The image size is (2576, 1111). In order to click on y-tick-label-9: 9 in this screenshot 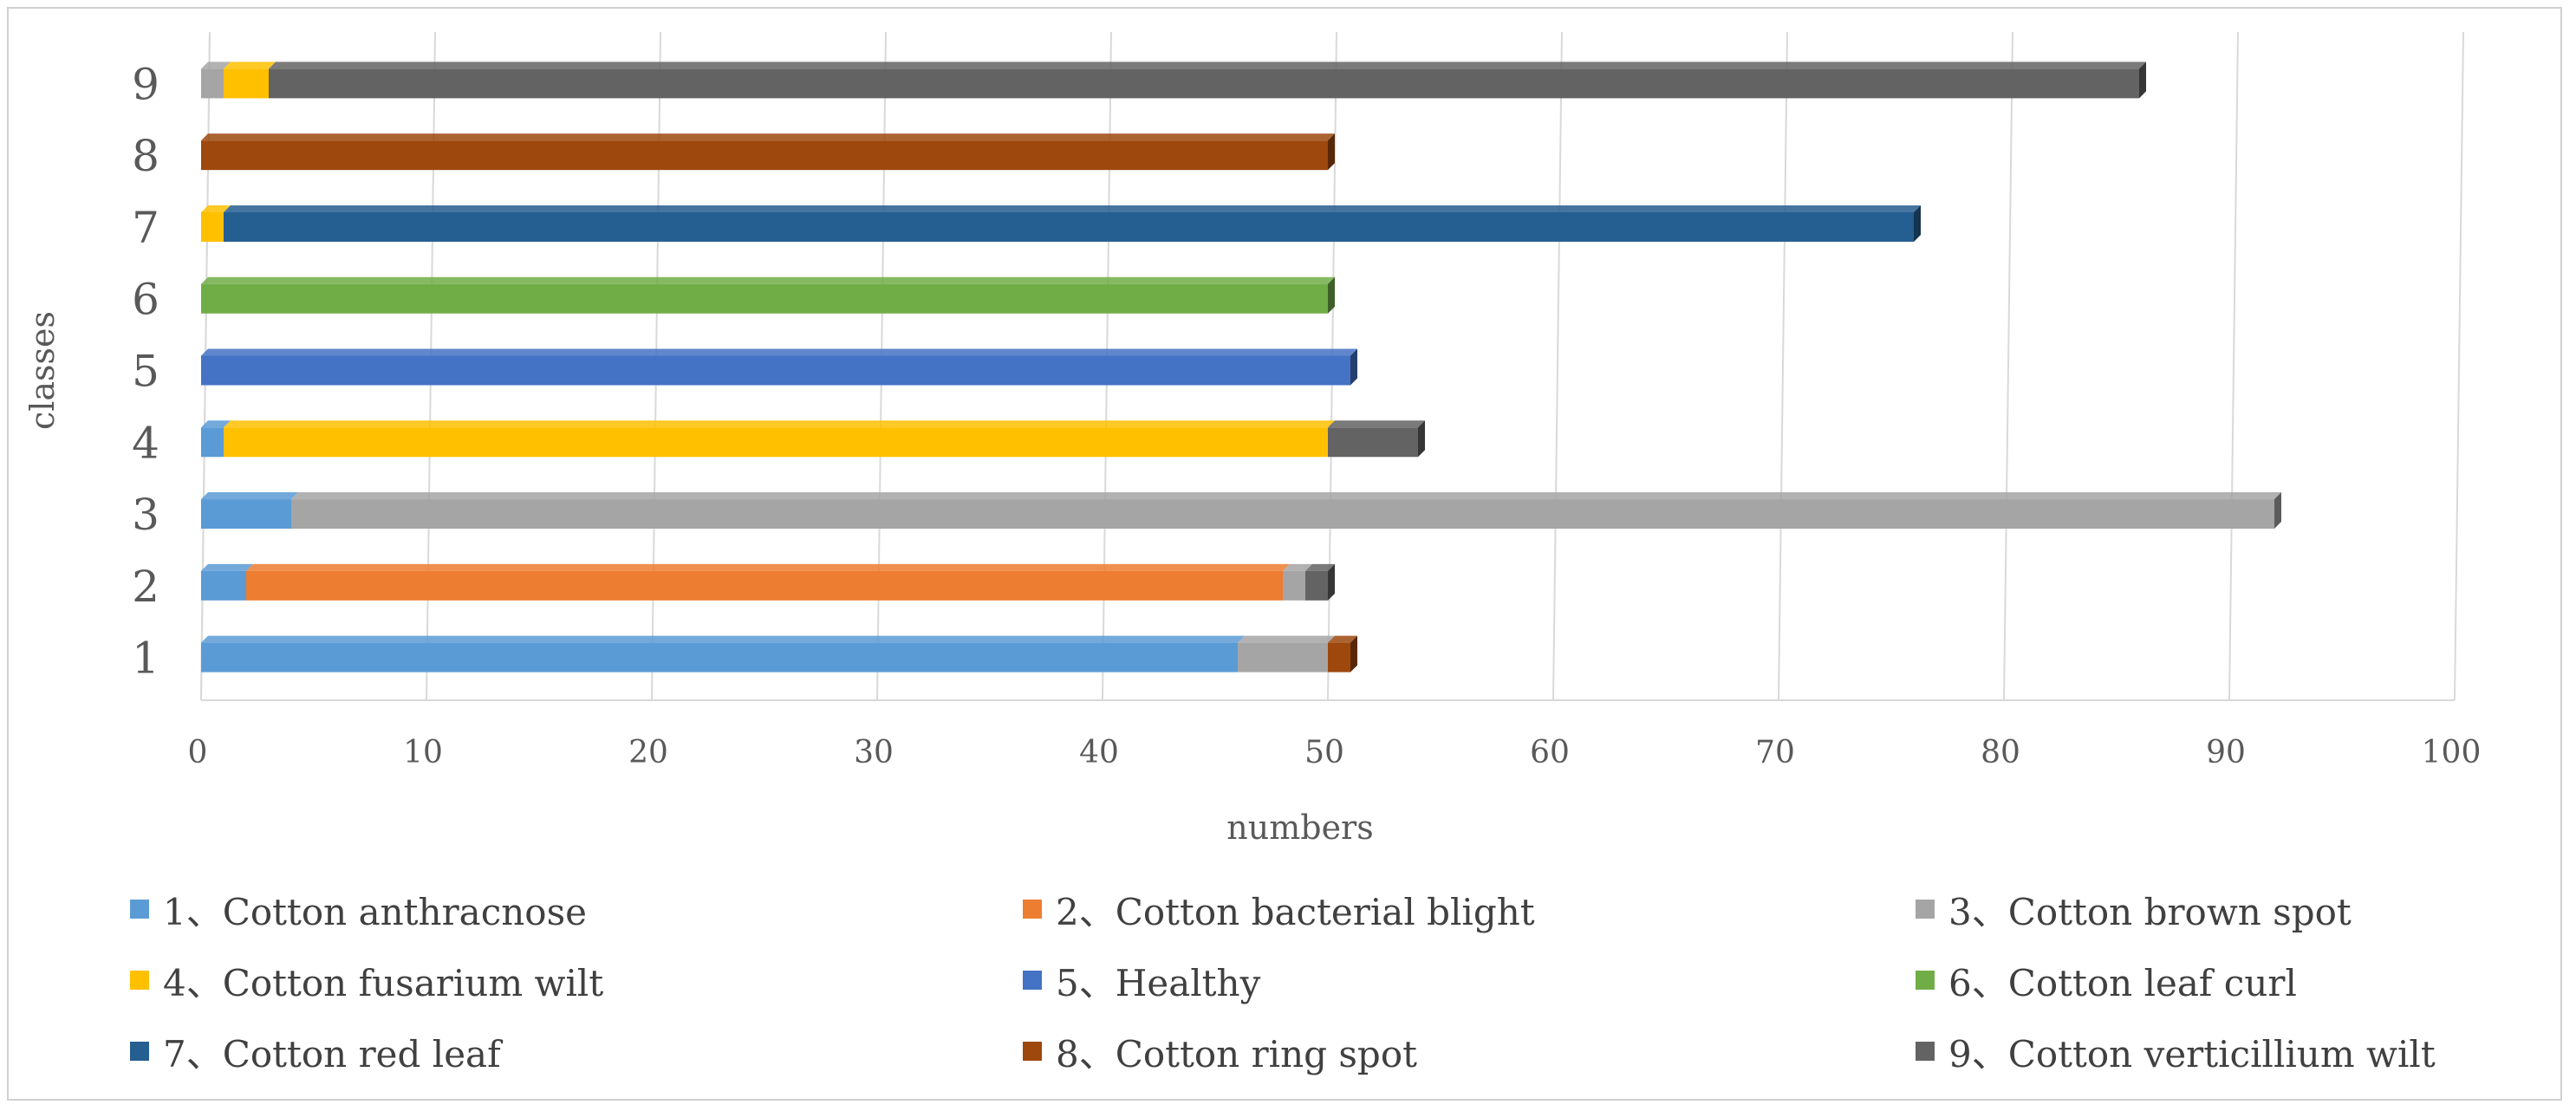, I will do `click(145, 84)`.